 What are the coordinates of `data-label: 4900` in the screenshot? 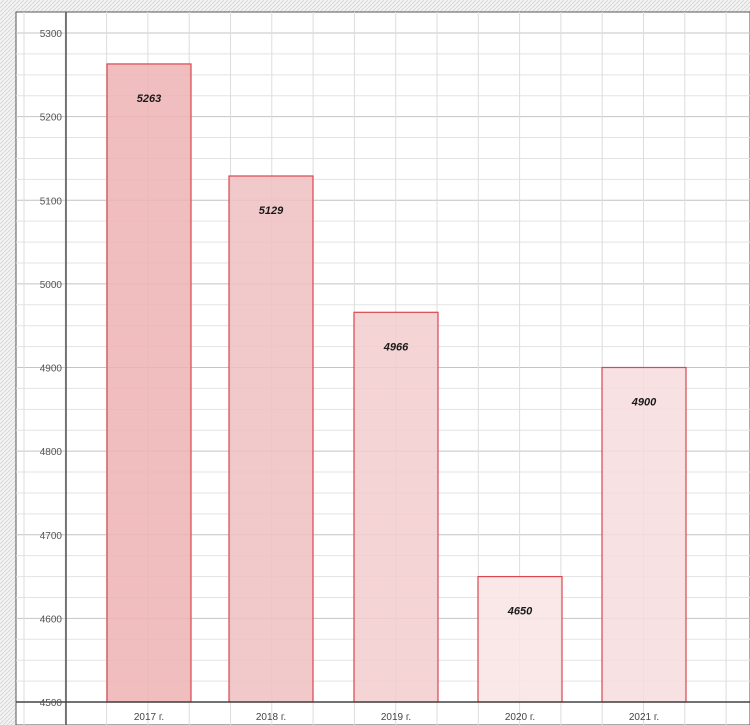 It's located at (644, 403).